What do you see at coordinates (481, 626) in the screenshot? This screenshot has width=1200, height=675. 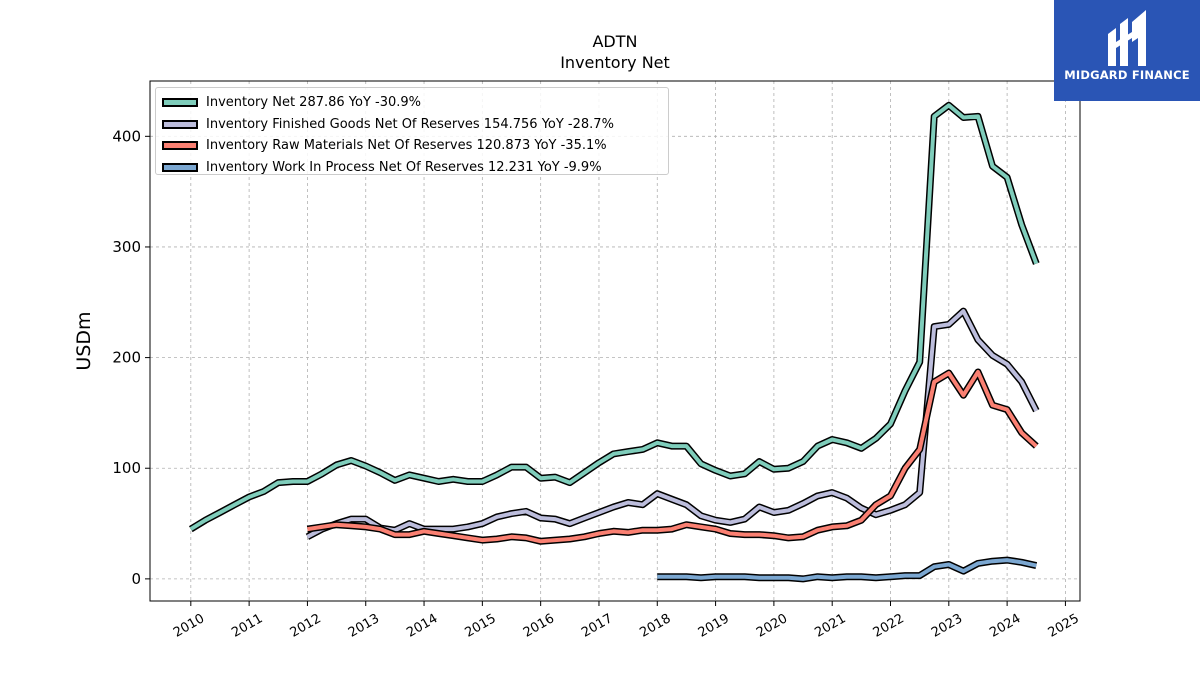 I see `x-tick-label: 2015` at bounding box center [481, 626].